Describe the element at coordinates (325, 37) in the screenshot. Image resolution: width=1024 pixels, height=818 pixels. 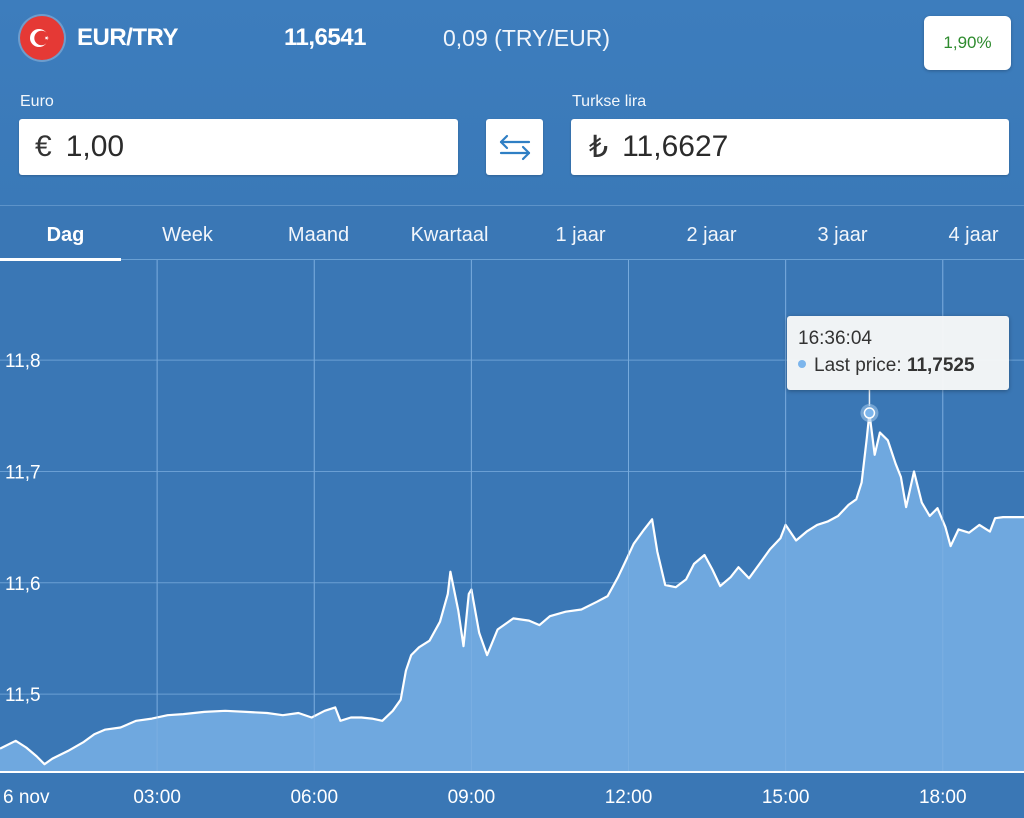
I see `exchange-rate: 11,6541` at that location.